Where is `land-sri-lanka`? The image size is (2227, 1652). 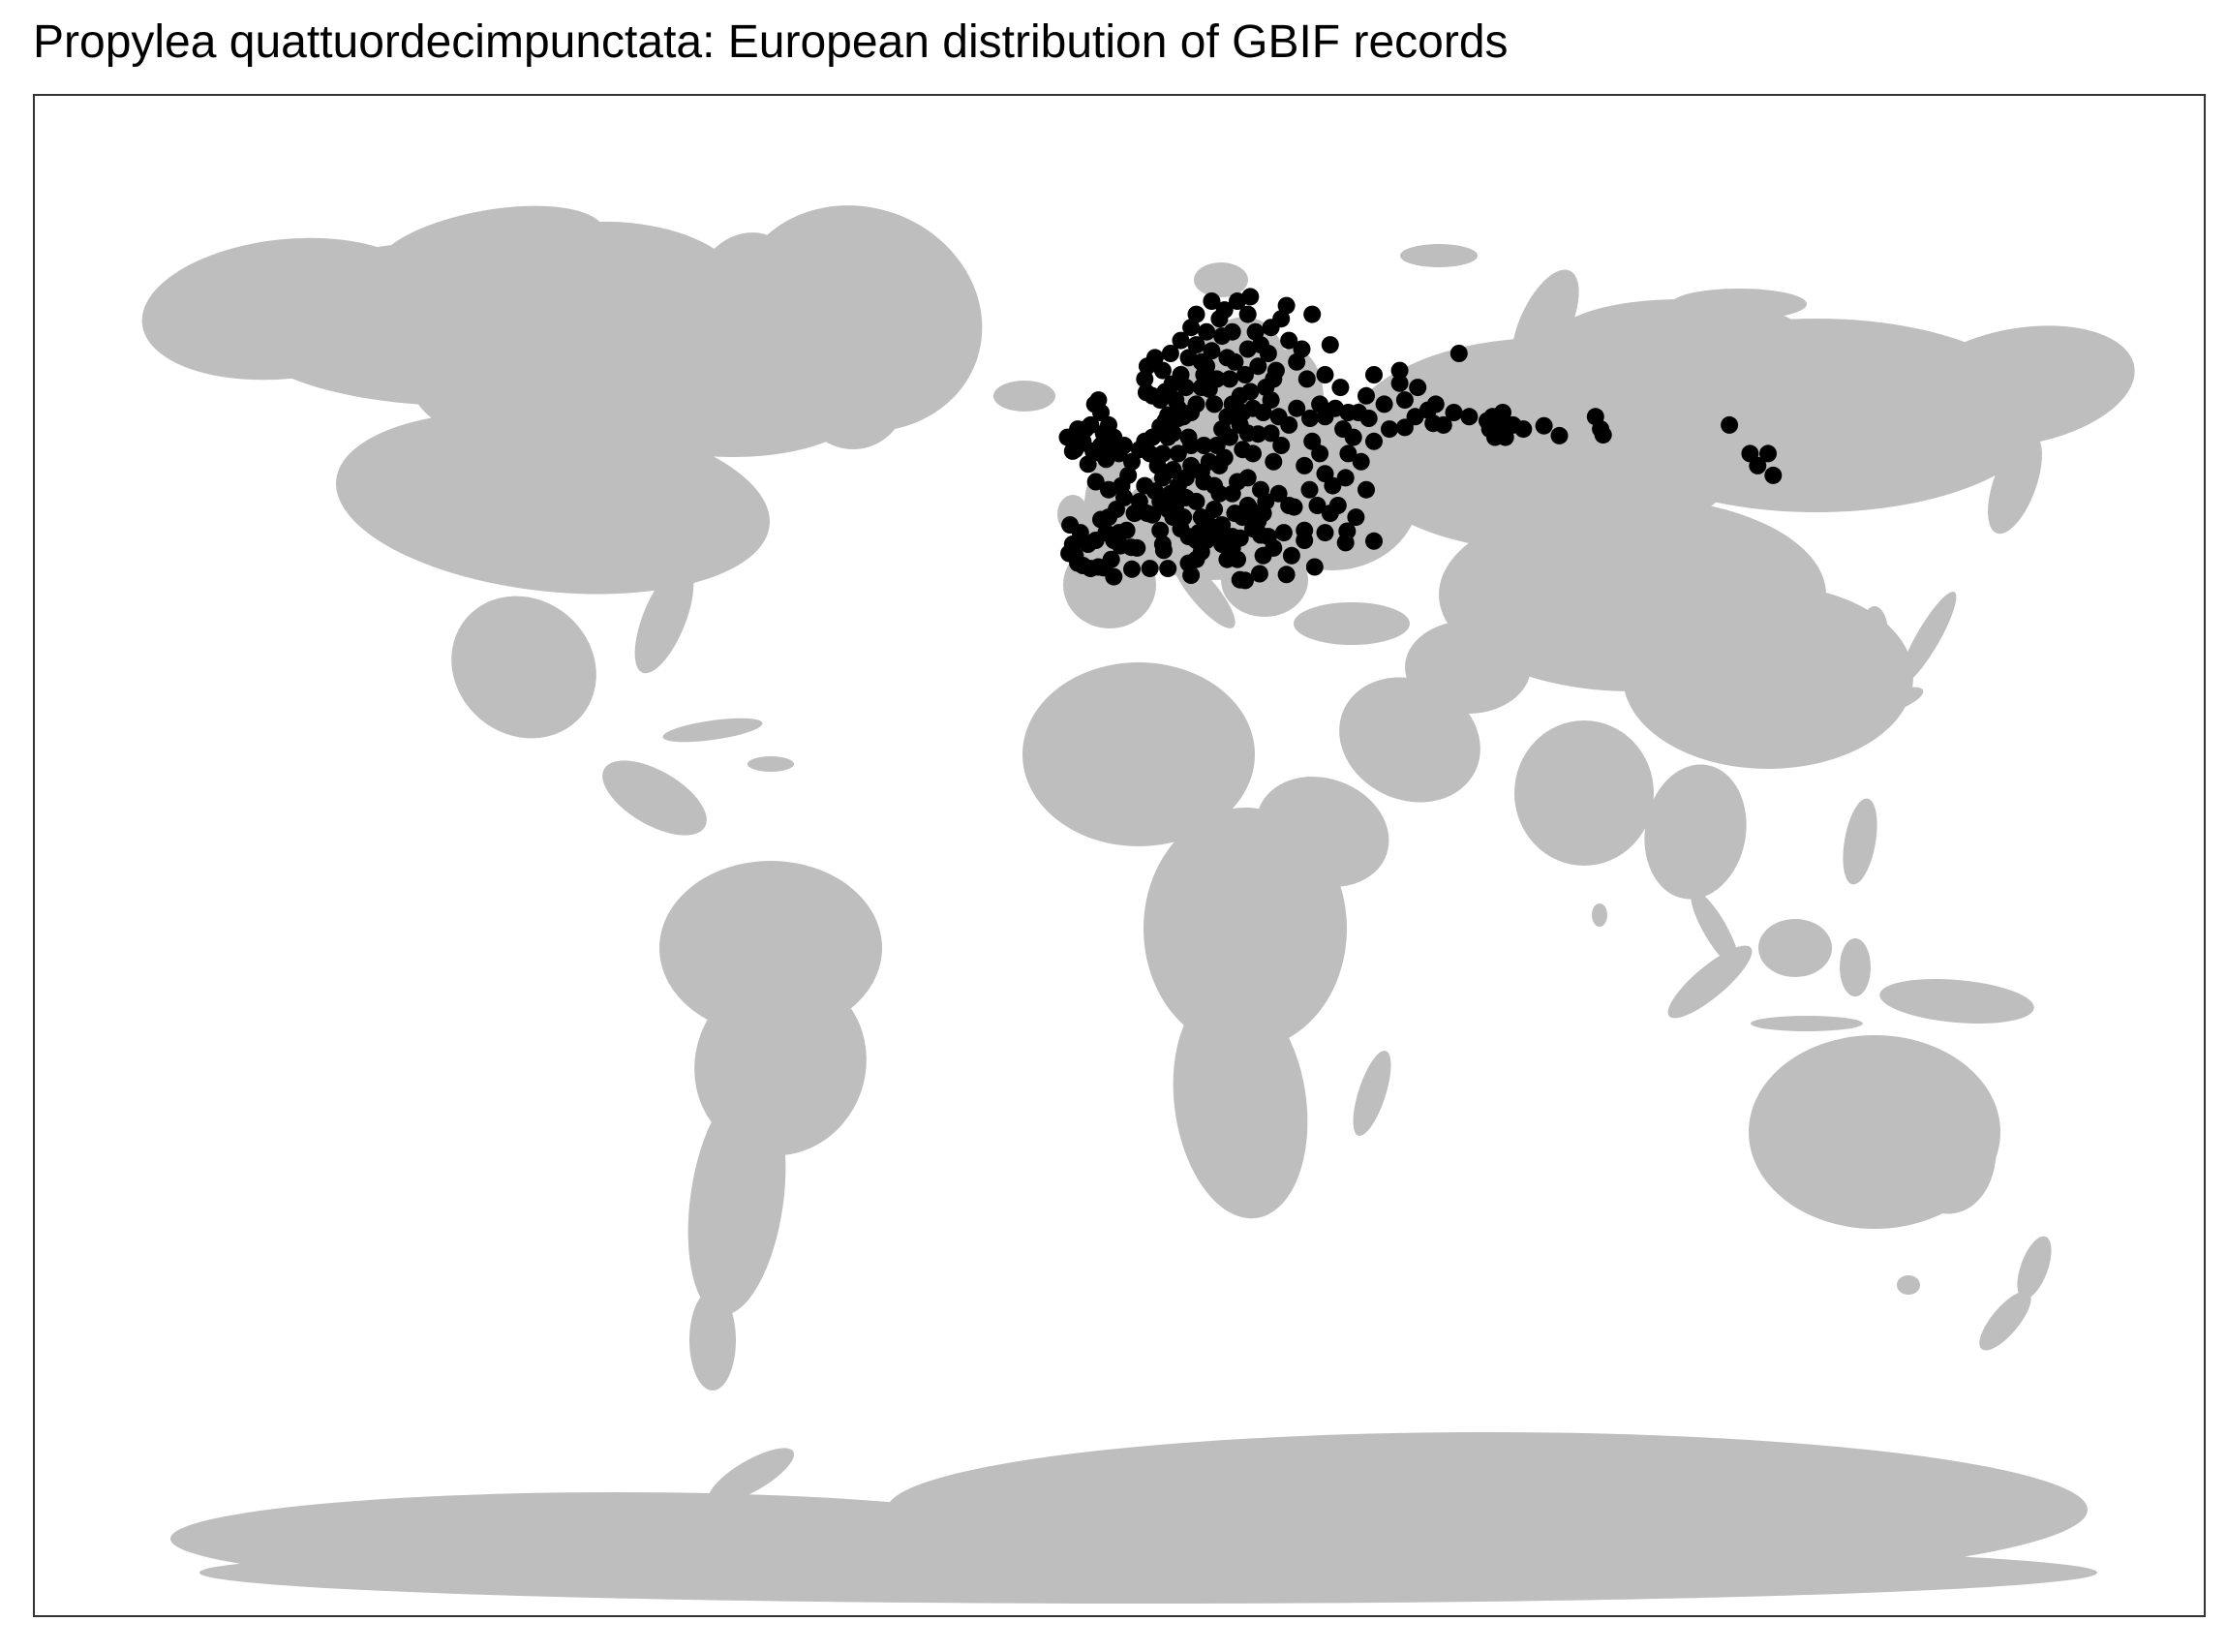
land-sri-lanka is located at coordinates (1599, 915).